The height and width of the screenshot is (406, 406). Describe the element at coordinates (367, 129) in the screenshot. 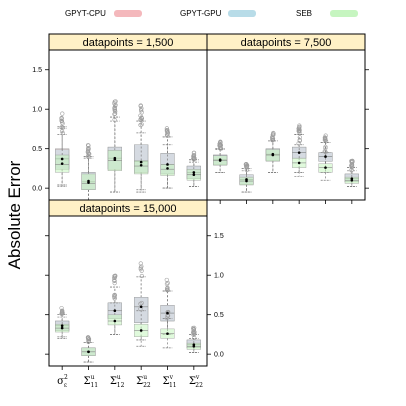

I see `y-axis-right-top` at that location.